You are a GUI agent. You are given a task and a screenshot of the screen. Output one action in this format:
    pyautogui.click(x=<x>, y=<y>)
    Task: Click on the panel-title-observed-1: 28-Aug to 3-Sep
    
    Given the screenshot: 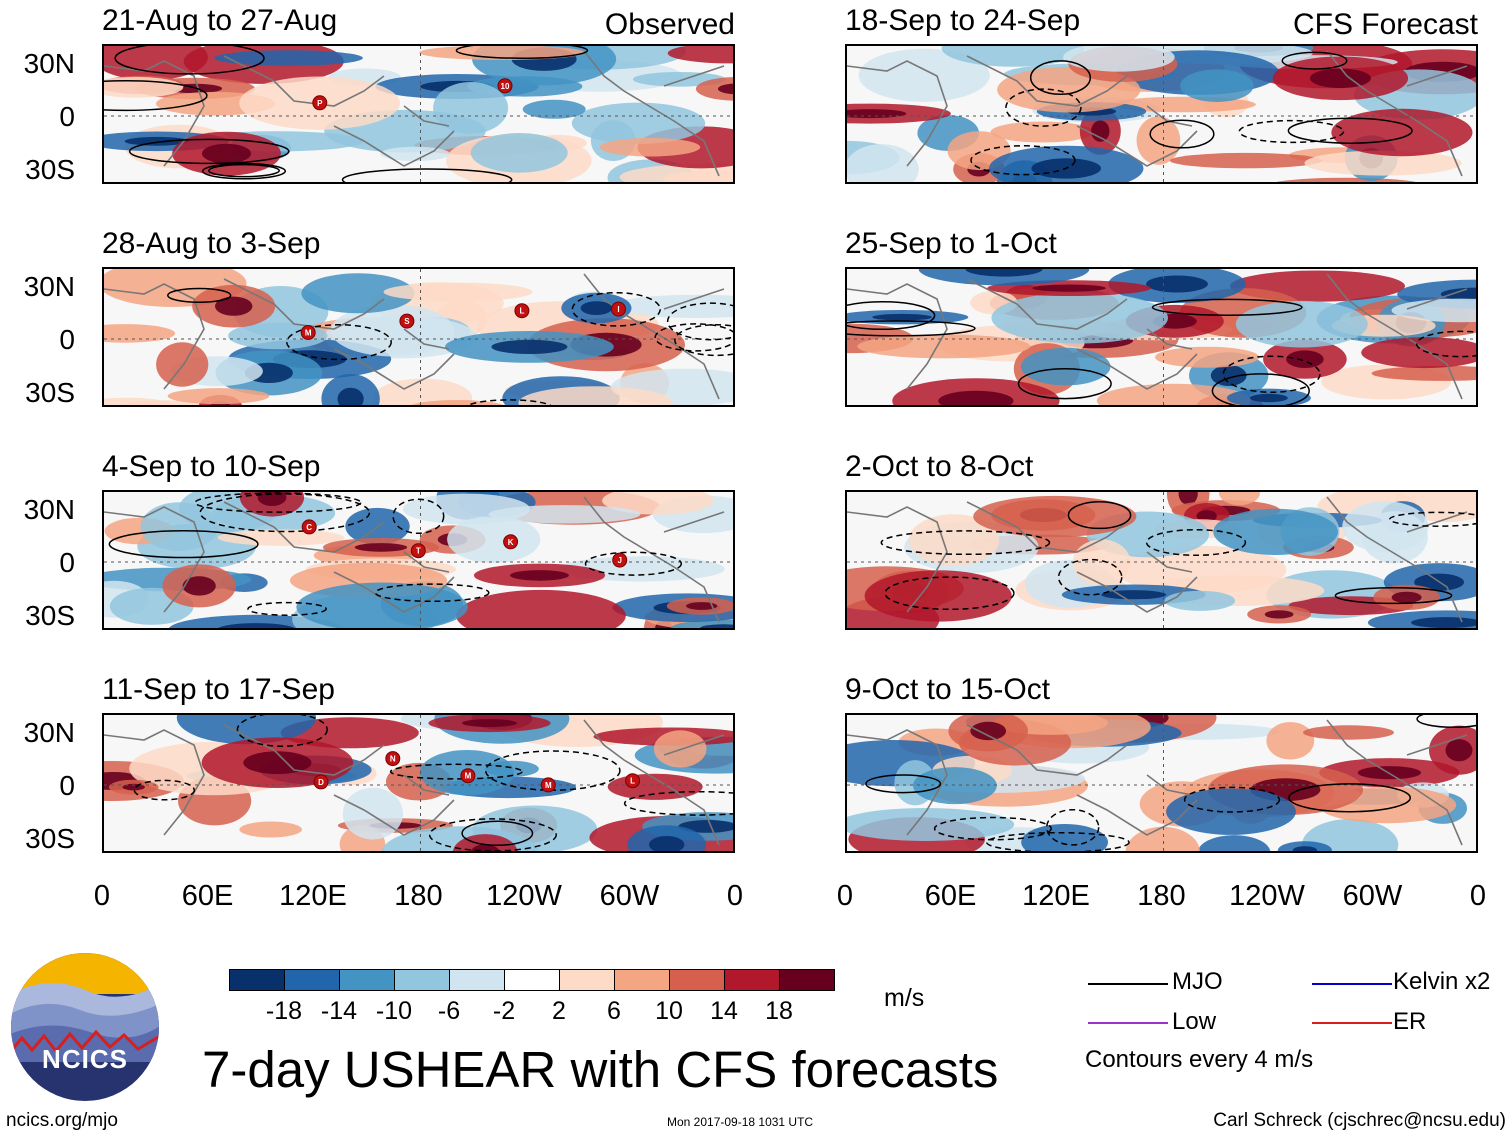 What is the action you would take?
    pyautogui.click(x=211, y=243)
    